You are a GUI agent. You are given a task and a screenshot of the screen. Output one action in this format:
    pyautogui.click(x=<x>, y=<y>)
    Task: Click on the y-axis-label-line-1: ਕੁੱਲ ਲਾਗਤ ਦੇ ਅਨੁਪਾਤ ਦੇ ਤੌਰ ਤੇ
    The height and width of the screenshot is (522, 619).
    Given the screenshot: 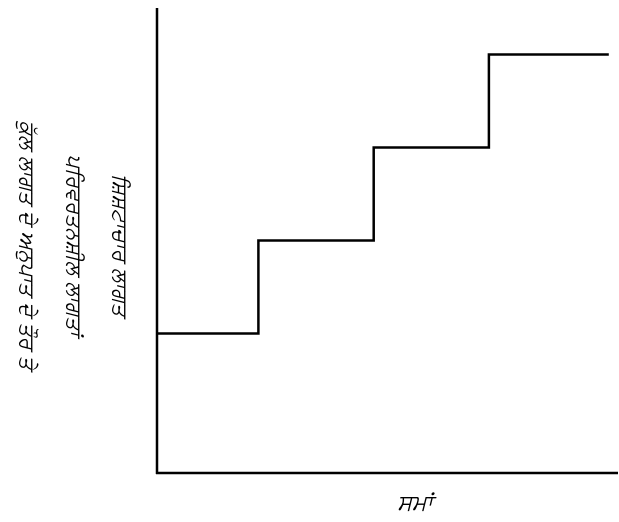 What is the action you would take?
    pyautogui.click(x=27, y=247)
    